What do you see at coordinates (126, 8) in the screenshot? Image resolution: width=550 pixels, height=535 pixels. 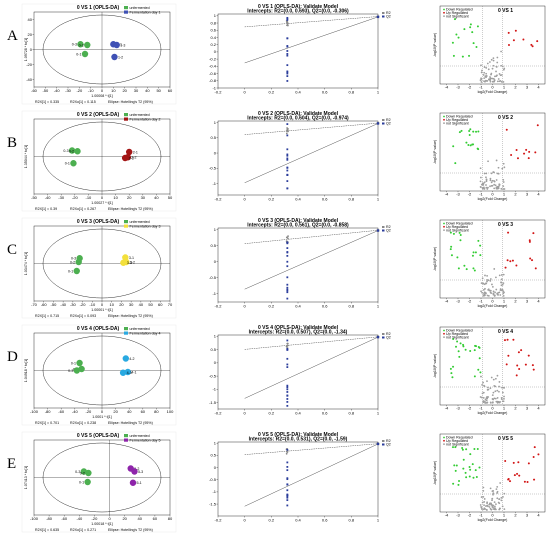 I see `legend-swatch-unfermented` at bounding box center [126, 8].